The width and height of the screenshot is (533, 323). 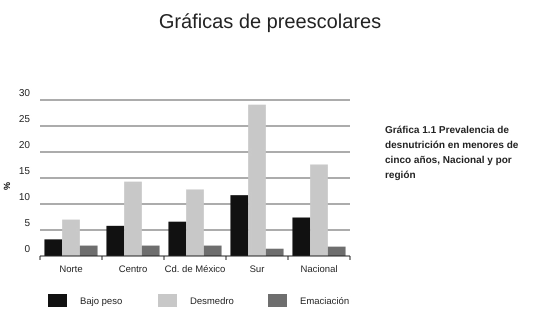 I want to click on y-tick-label: 15, so click(x=24, y=171).